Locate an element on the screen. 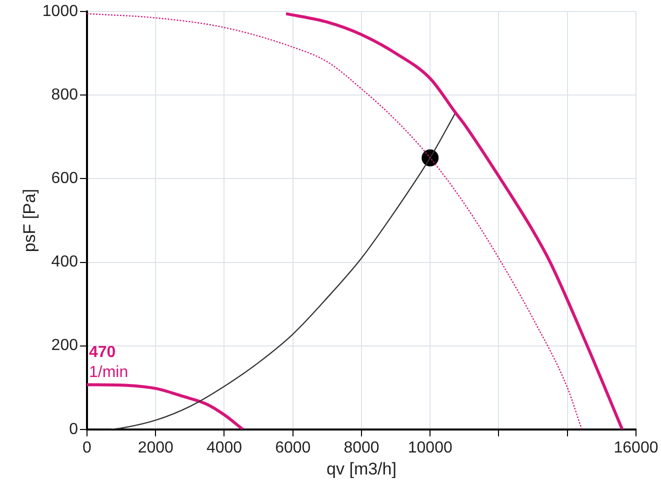 The height and width of the screenshot is (484, 661). x-tick-label: 6000 is located at coordinates (293, 447).